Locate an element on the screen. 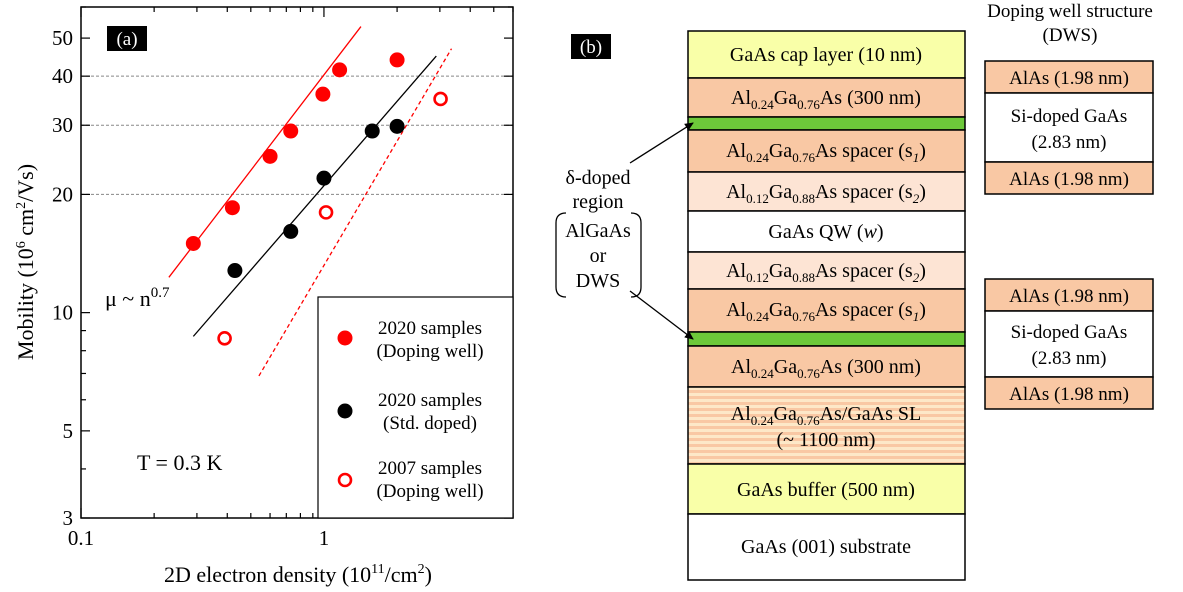  layer-barrier-bottom-label: Al0.24Ga0.76As (300 nm) is located at coordinates (826, 368).